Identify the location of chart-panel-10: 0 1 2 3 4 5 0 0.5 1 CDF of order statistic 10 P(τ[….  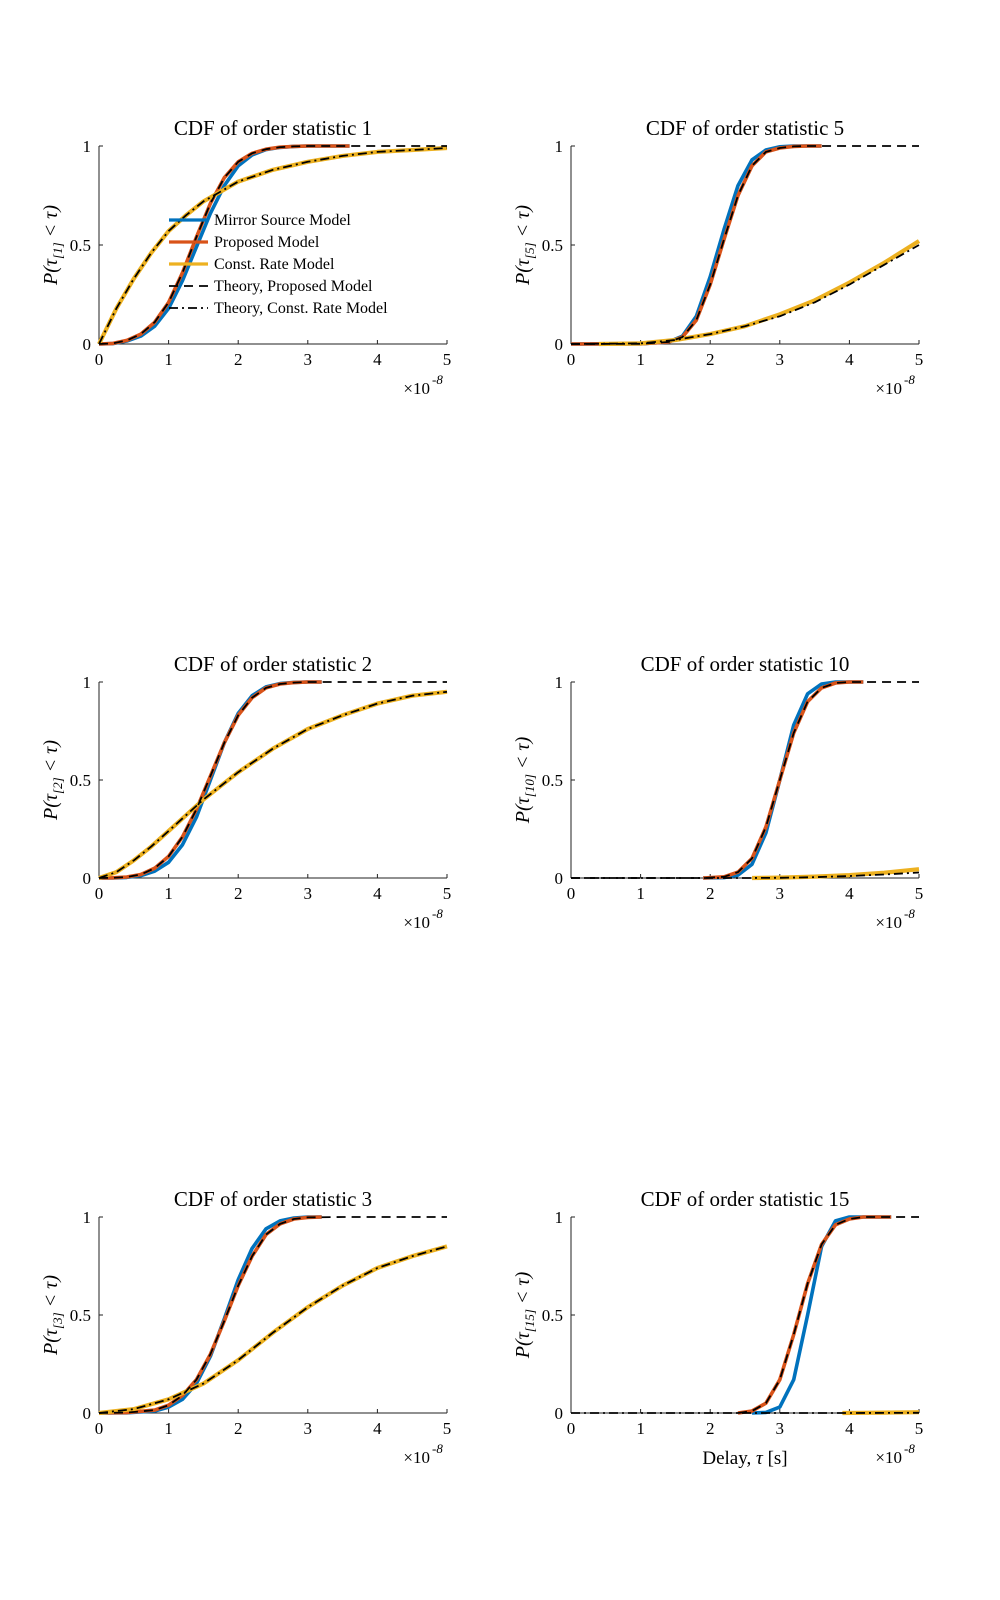
(717, 792).